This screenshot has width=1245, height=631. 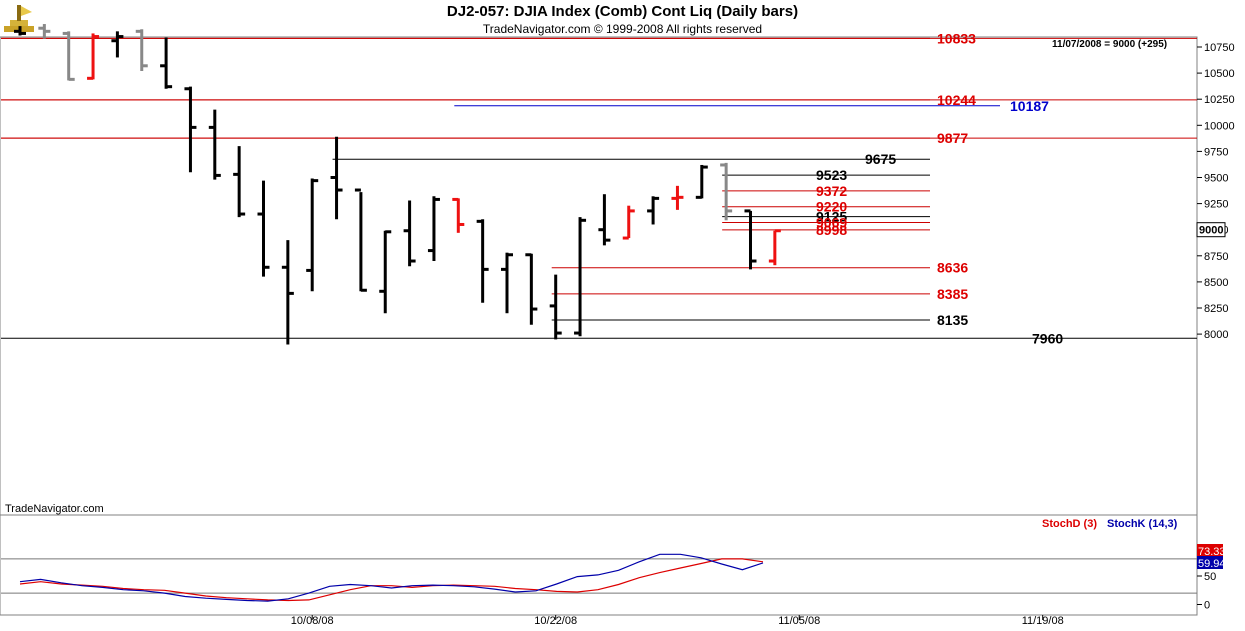 I want to click on price-tick-label-10000: 10000, so click(x=1219, y=126).